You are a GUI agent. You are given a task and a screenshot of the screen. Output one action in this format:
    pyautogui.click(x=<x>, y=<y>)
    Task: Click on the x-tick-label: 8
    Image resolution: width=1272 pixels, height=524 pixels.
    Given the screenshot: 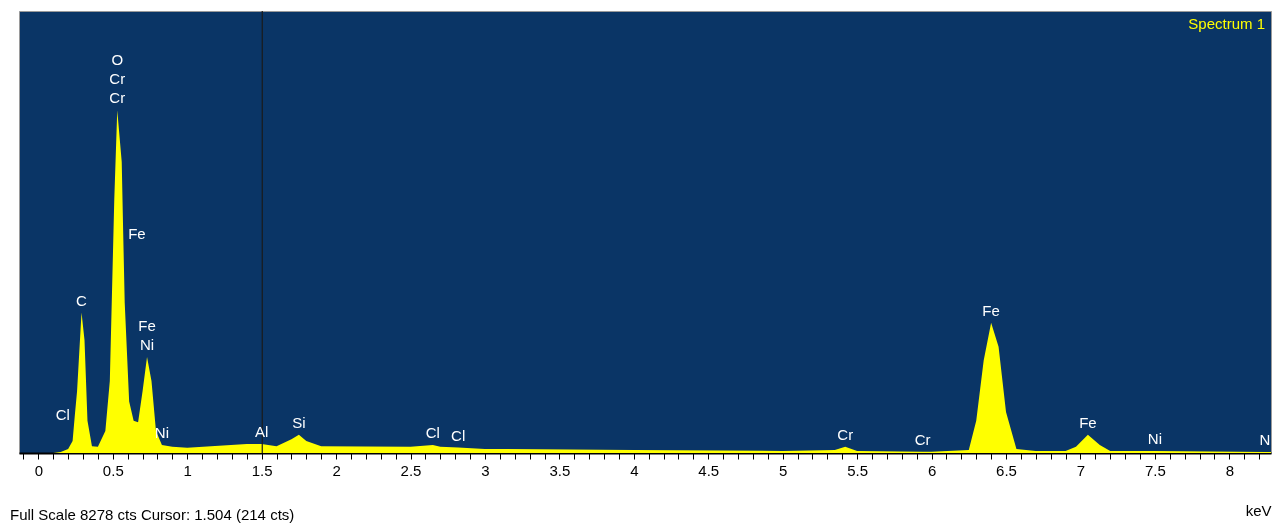 What is the action you would take?
    pyautogui.click(x=1229, y=470)
    